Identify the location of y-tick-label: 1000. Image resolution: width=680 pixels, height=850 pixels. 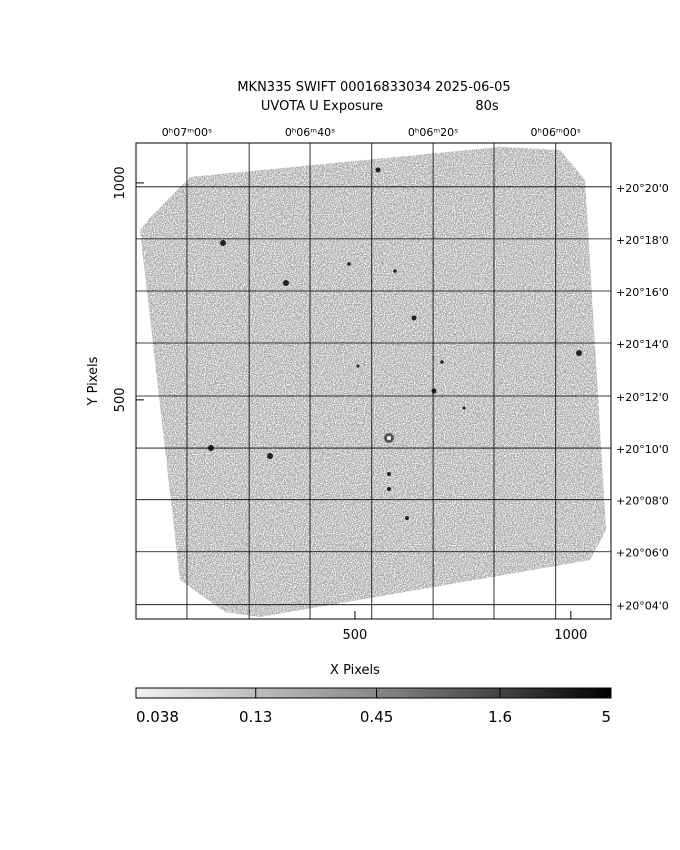
(120, 182).